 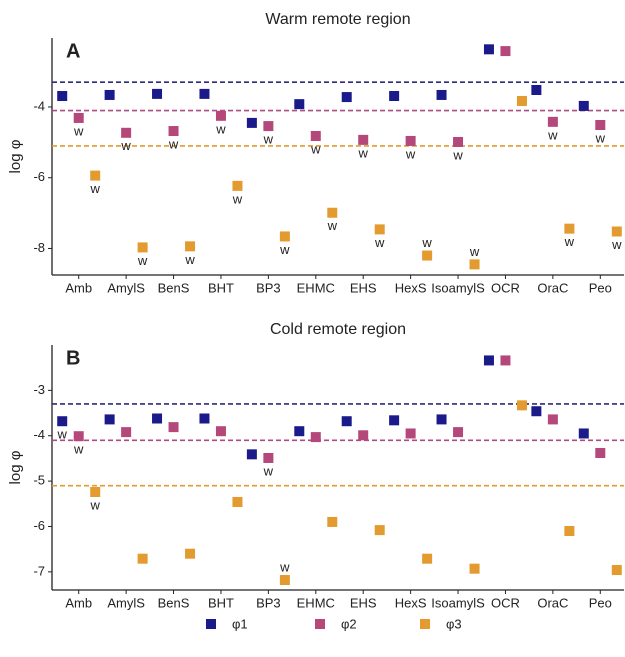 What do you see at coordinates (126, 287) in the screenshot?
I see `x-tick-label: AmylS` at bounding box center [126, 287].